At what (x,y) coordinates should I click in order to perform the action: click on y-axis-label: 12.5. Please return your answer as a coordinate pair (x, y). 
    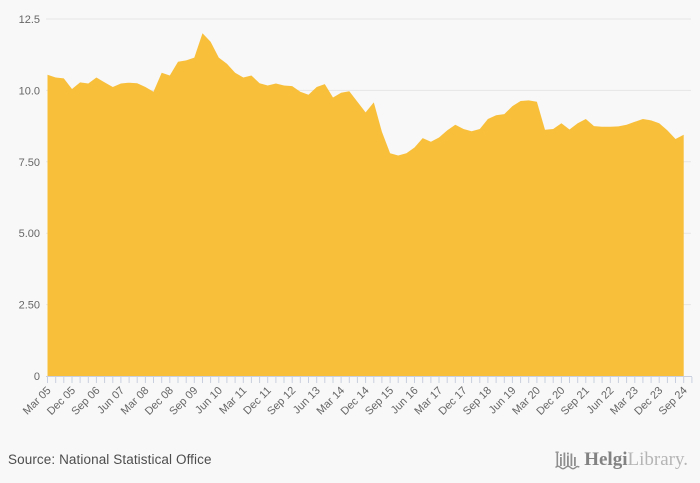
    Looking at the image, I should click on (29, 20).